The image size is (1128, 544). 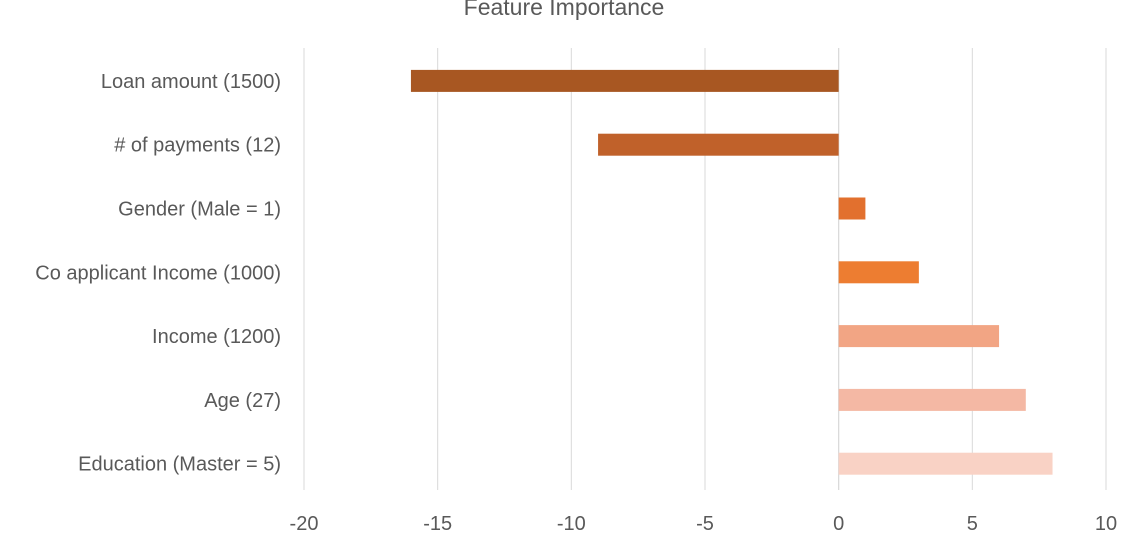 What do you see at coordinates (191, 82) in the screenshot?
I see `category-label: Loan amount (1500)` at bounding box center [191, 82].